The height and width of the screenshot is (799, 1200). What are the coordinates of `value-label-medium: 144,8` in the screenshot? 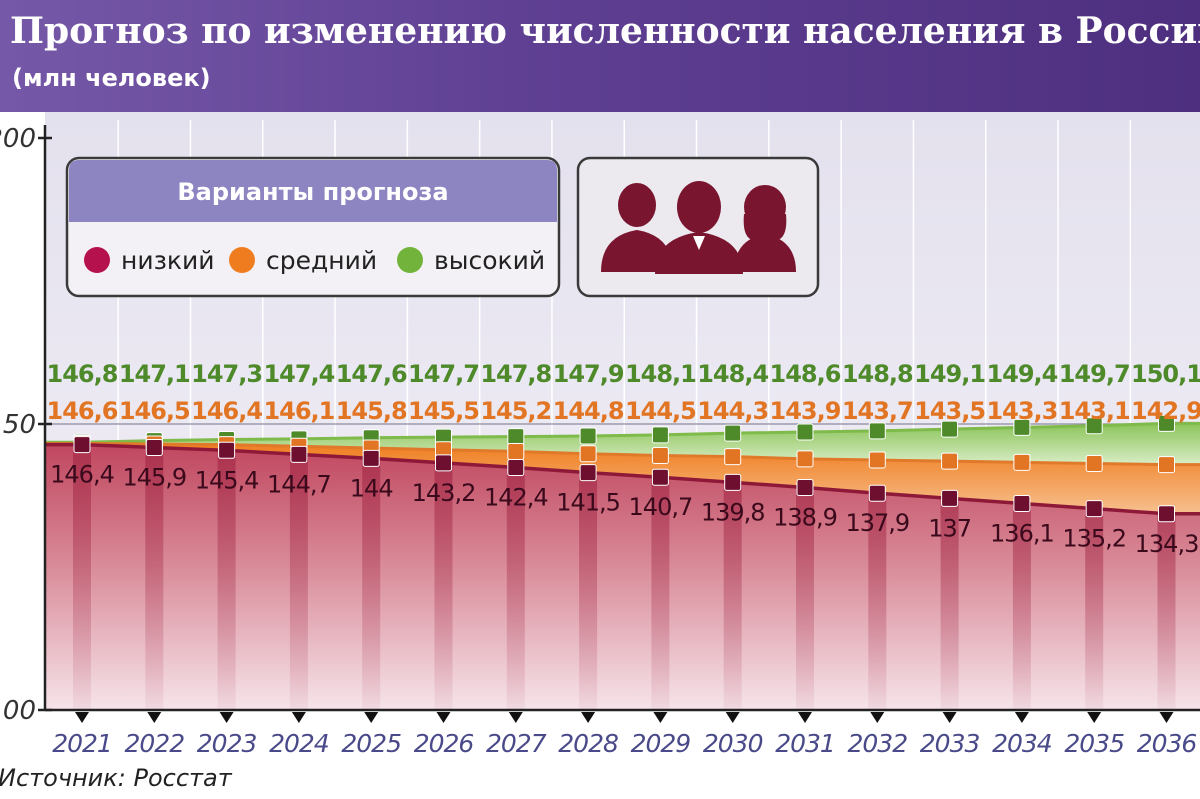 It's located at (588, 411).